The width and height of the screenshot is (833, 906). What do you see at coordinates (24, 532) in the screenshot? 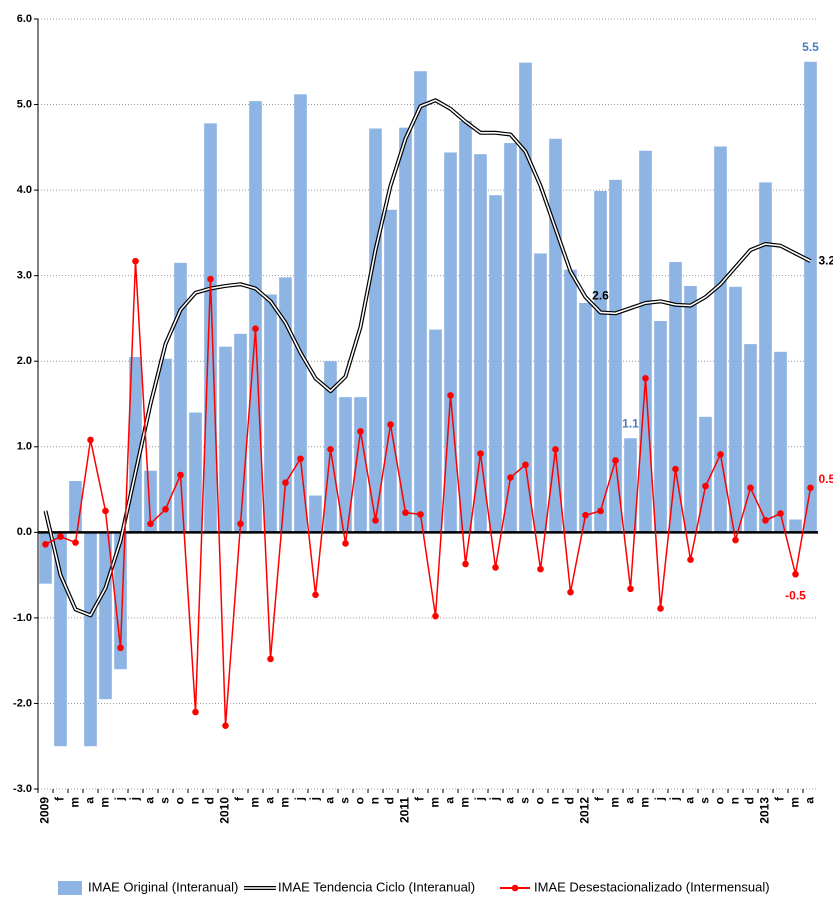
I see `y-tick-label: 0.0` at bounding box center [24, 532].